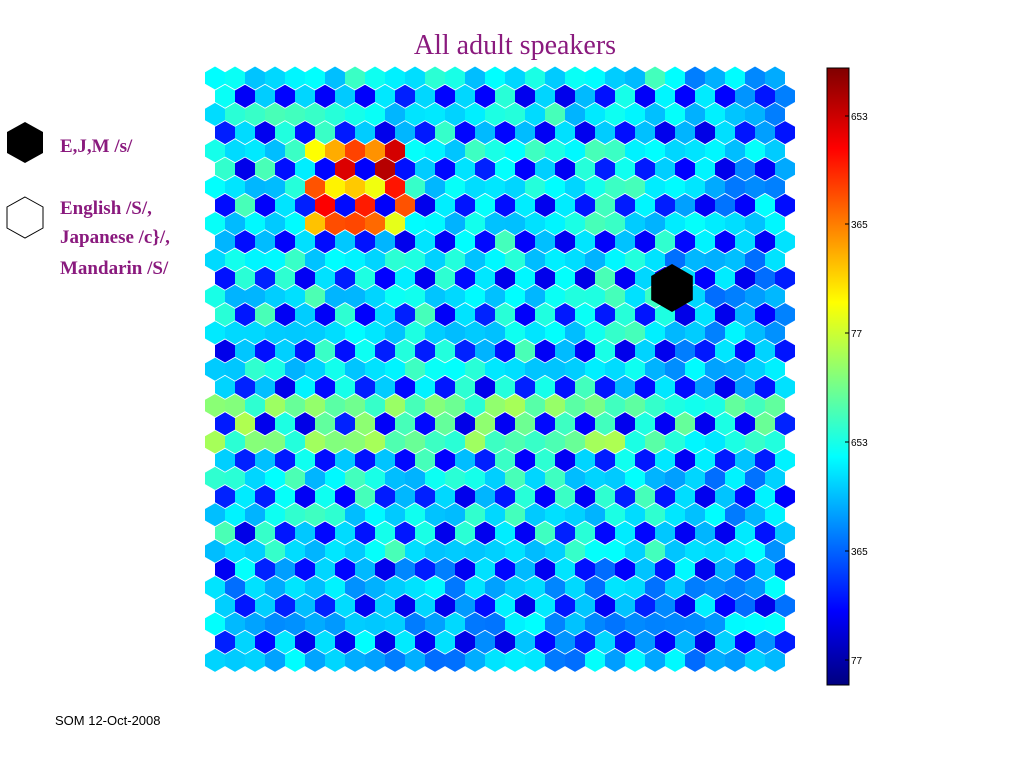  I want to click on colorbar-label: 653, so click(859, 117).